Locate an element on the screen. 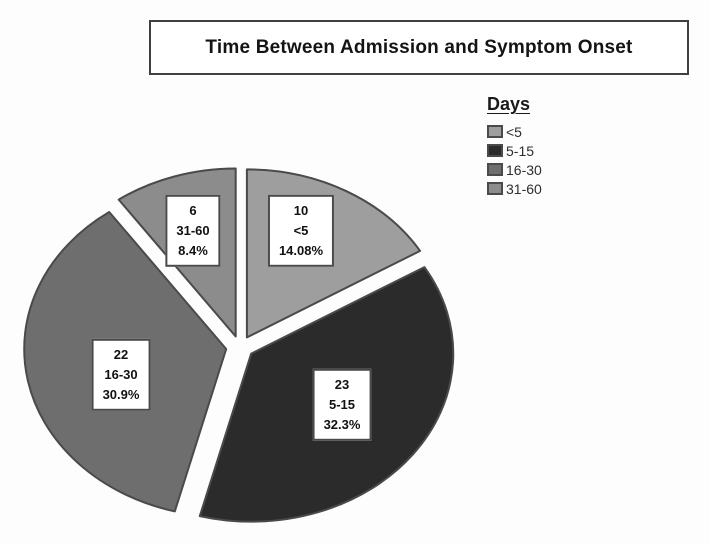  legend-item-31-60: 31-60 is located at coordinates (514, 188).